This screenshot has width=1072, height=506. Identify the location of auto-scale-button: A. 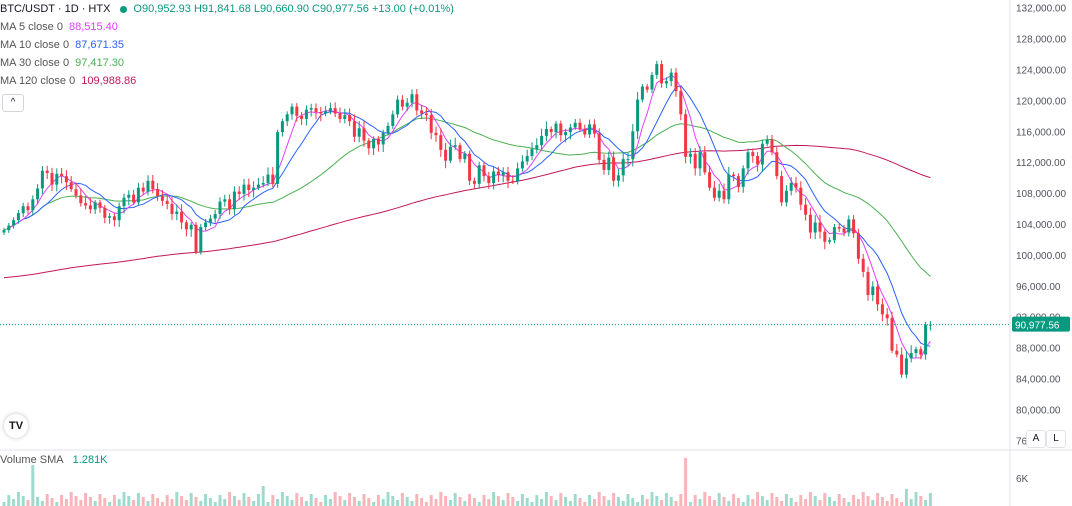
(1036, 439).